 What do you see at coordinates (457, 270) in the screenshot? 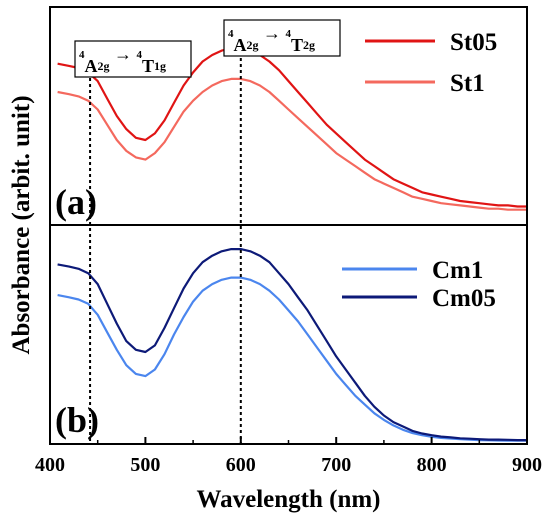
I see `legend-label-cm1: Cm1` at bounding box center [457, 270].